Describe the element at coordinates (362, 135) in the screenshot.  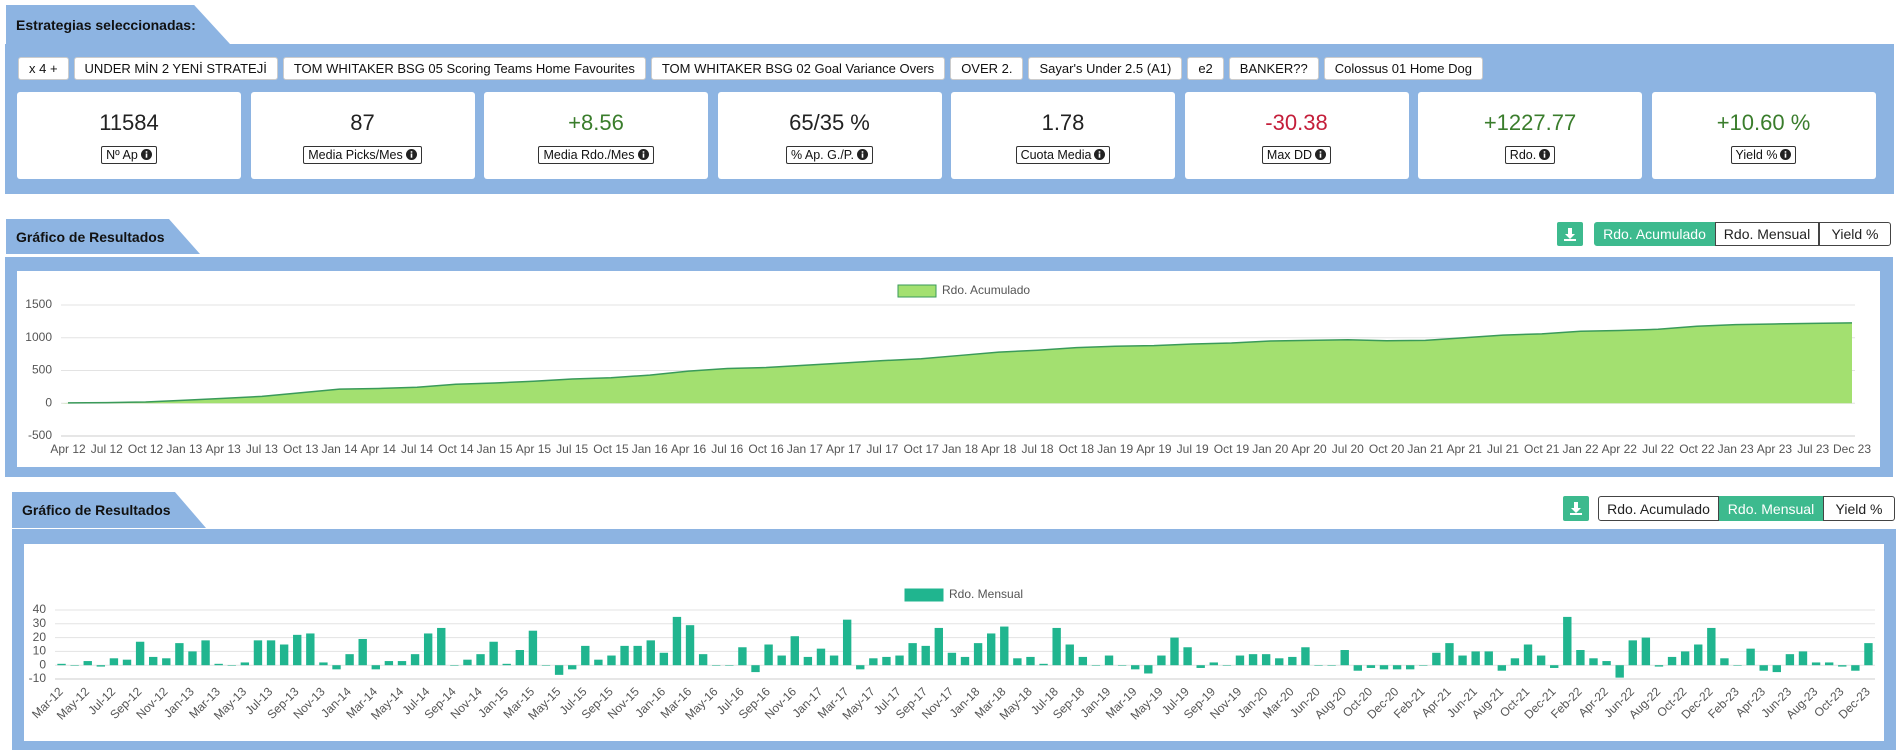
I see `stat-card: 87 Media Picks/Mes` at that location.